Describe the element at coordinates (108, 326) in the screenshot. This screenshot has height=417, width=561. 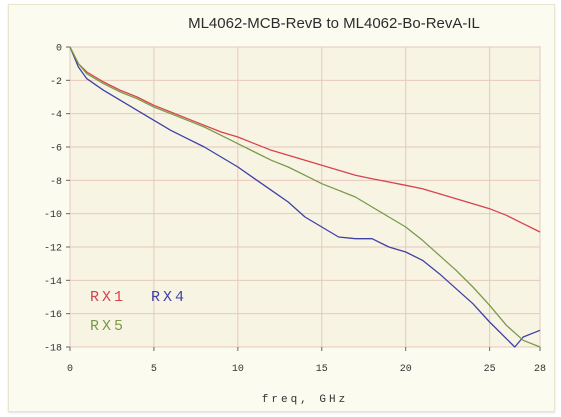
I see `legend-rx5: RX5` at that location.